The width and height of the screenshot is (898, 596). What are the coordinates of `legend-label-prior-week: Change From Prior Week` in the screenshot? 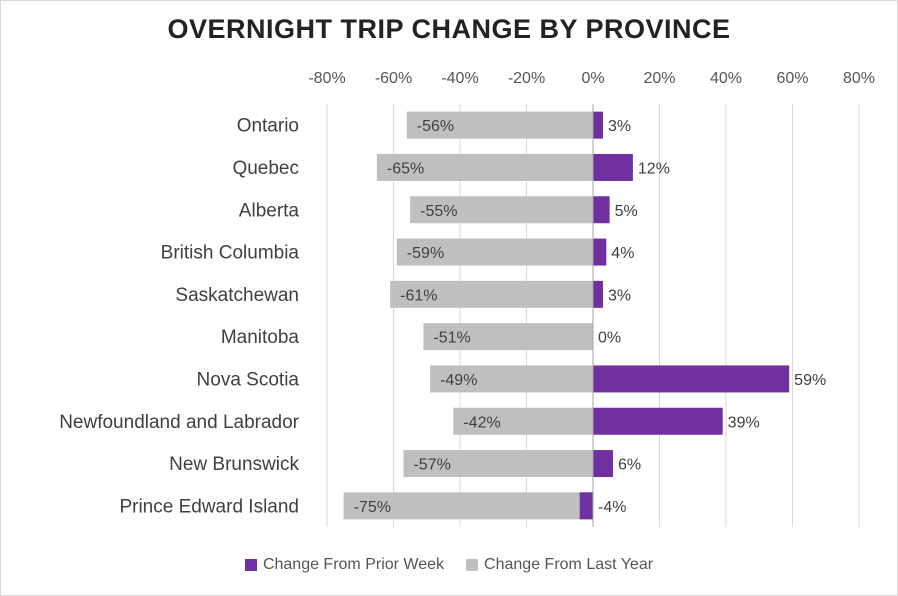 It's located at (353, 564).